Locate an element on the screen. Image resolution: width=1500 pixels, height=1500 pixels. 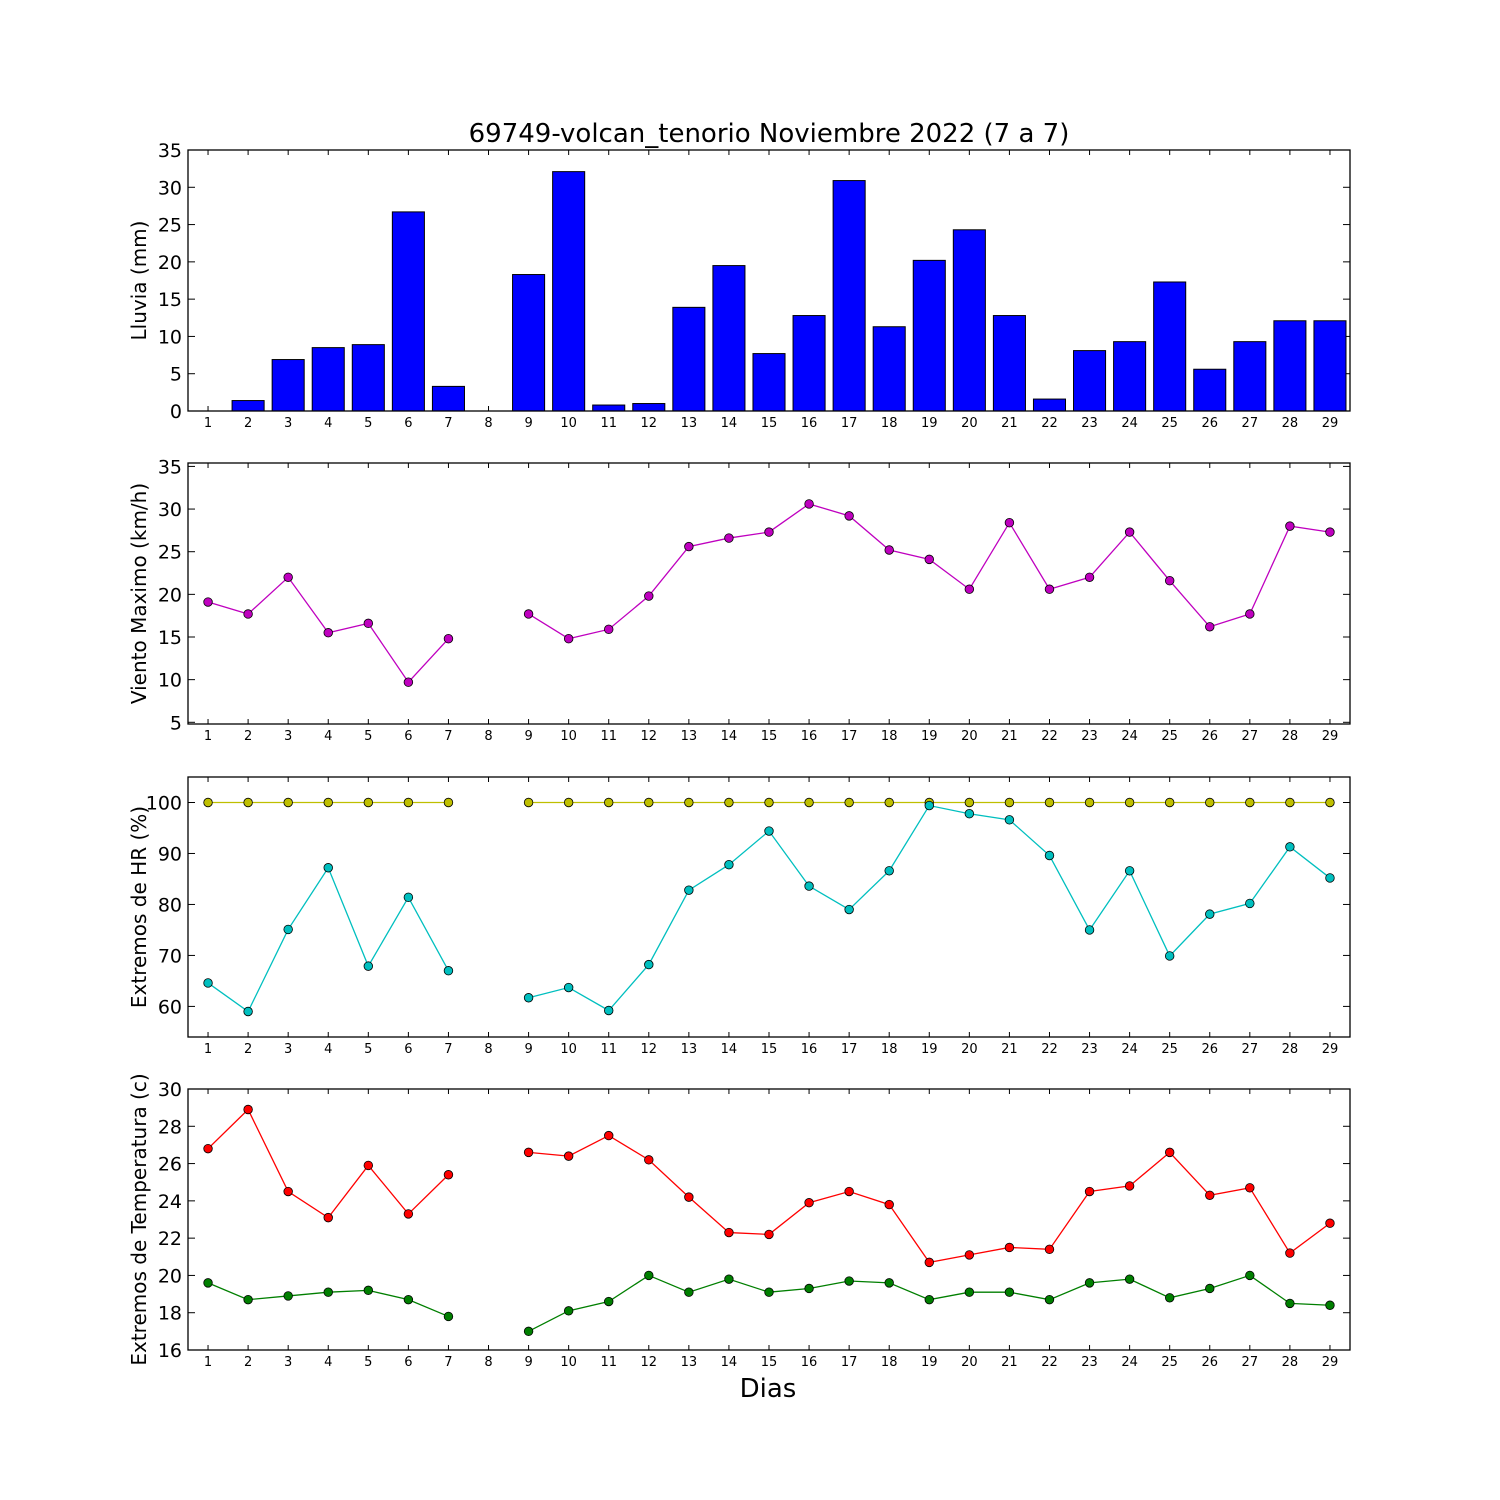
y-tick-label: 25 is located at coordinates (170, 226).